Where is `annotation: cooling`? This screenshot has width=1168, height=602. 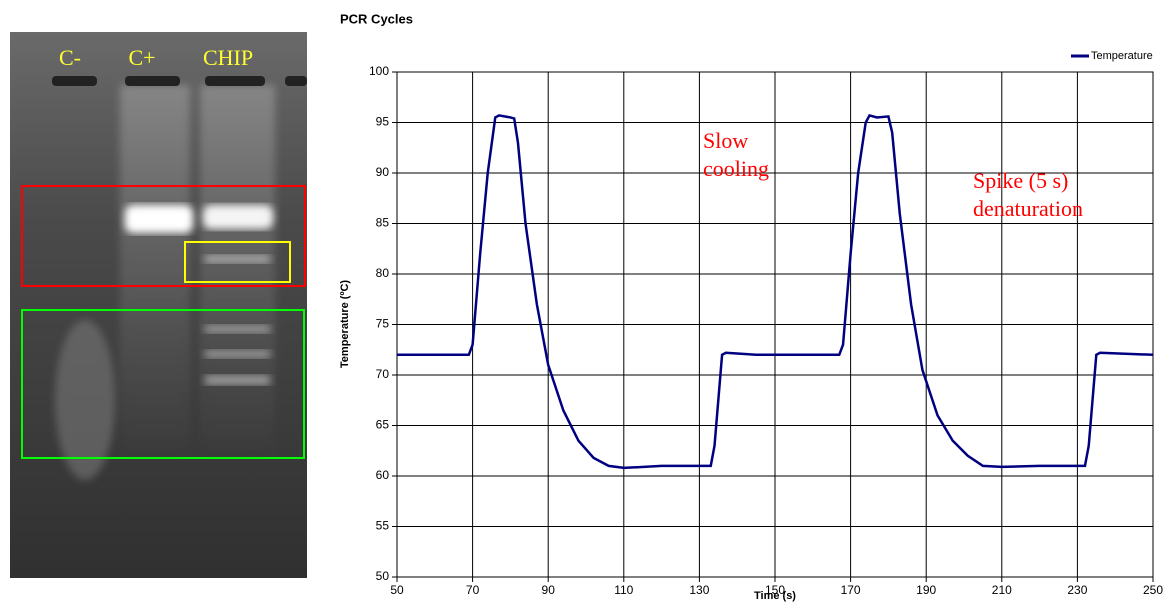 annotation: cooling is located at coordinates (736, 168).